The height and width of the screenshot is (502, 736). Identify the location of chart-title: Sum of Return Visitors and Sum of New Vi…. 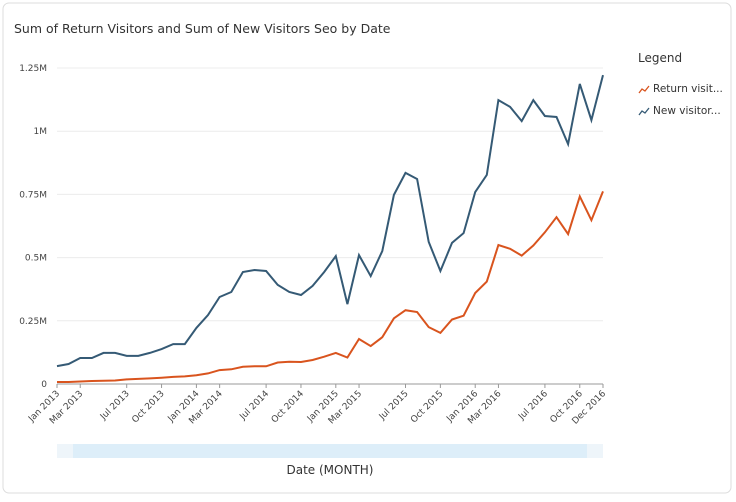
(202, 28).